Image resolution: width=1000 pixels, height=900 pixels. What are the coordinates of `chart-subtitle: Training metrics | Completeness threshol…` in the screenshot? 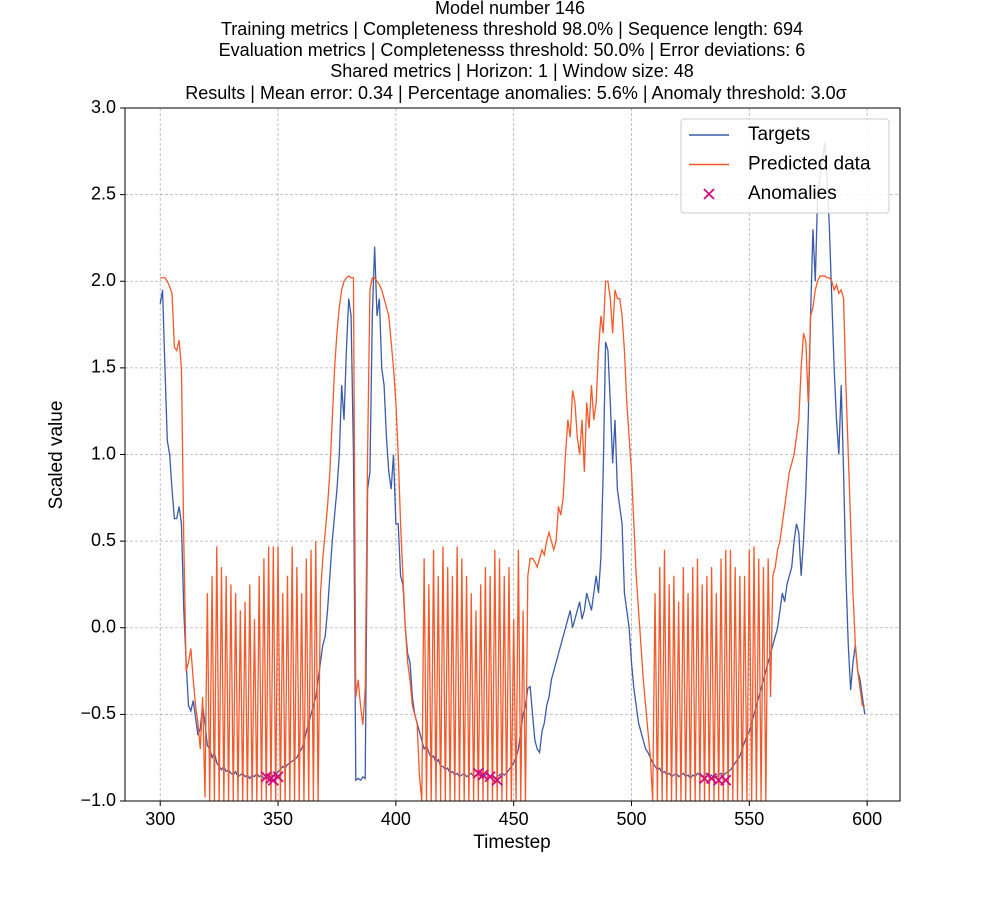 It's located at (512, 29).